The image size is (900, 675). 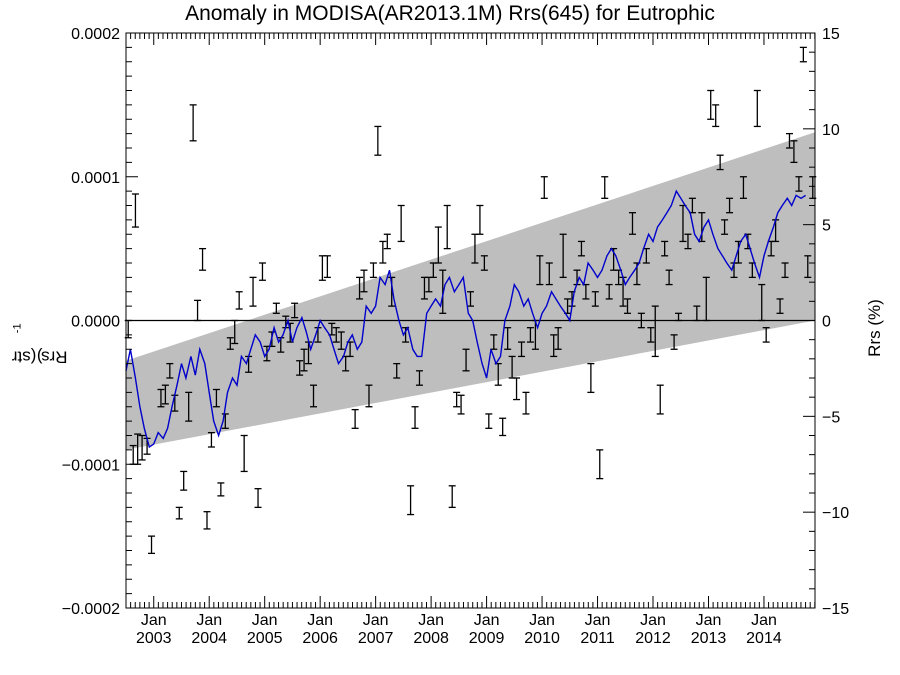 What do you see at coordinates (91, 609) in the screenshot?
I see `y-left-tick-label: −0.0002` at bounding box center [91, 609].